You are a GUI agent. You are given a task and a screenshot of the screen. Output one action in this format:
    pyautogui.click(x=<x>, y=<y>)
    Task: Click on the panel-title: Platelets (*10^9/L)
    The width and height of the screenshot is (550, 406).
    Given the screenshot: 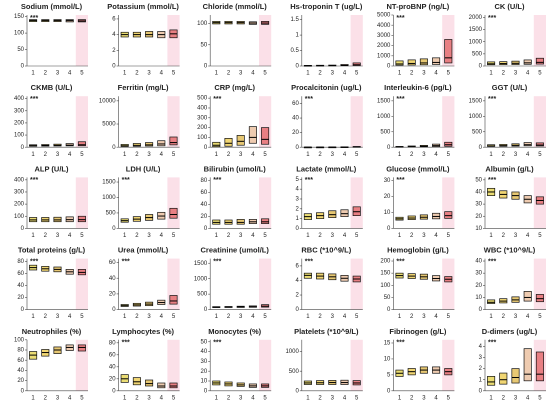 What is the action you would take?
    pyautogui.click(x=326, y=331)
    